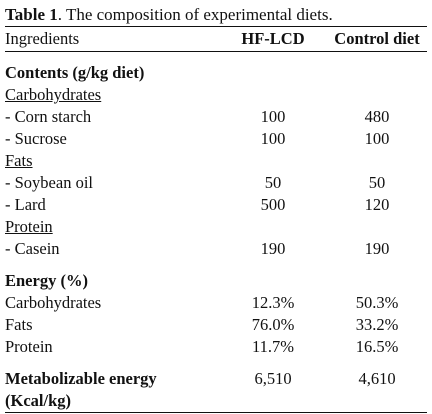 This screenshot has height=414, width=432. I want to click on hf-lcd-value: 6,510, so click(273, 378).